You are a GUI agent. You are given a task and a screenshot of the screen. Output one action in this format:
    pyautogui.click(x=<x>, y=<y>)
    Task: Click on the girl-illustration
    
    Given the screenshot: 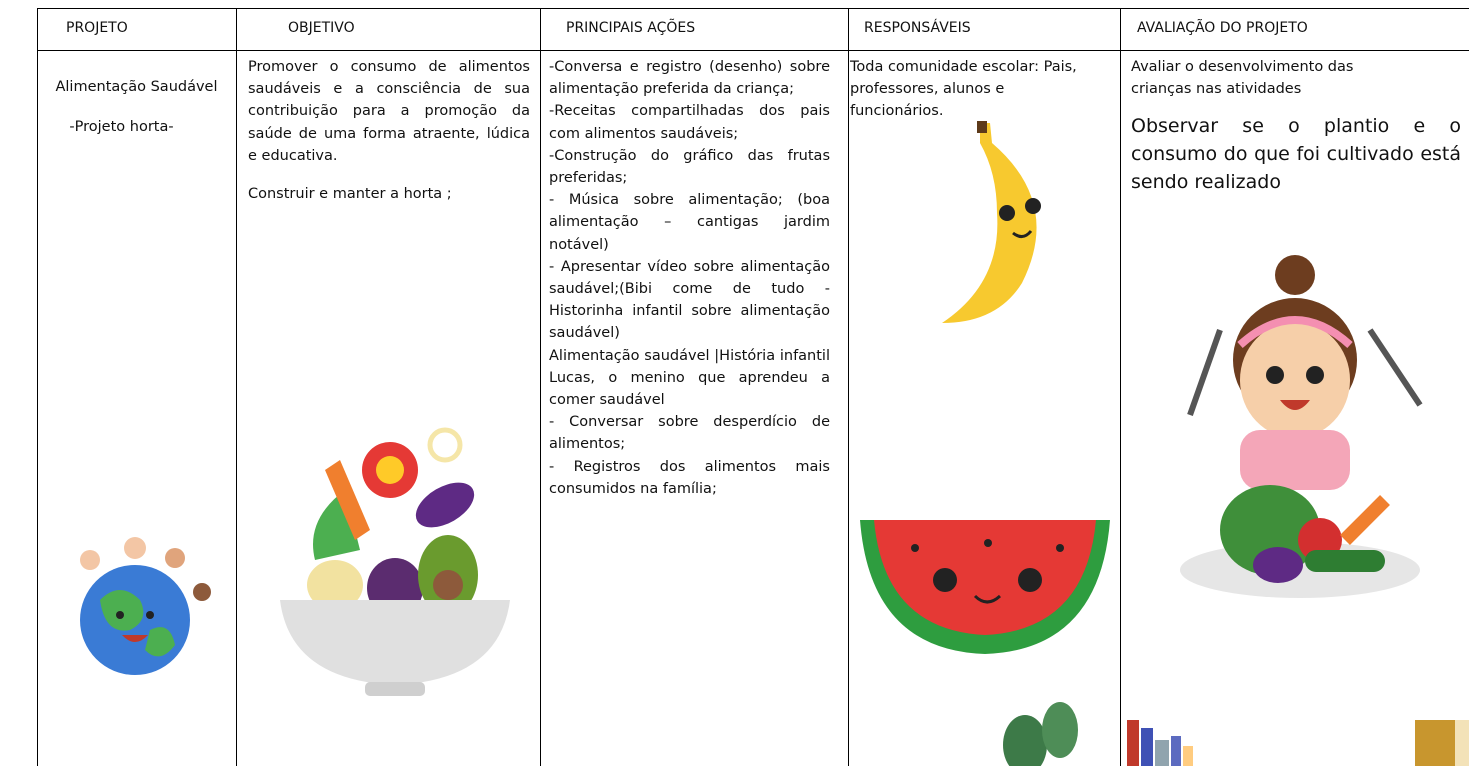 What is the action you would take?
    pyautogui.click(x=1301, y=426)
    